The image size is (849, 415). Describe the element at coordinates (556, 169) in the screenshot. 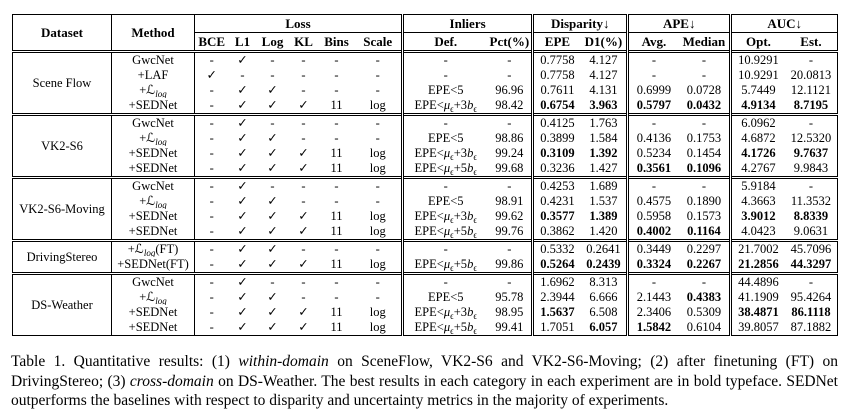

I see `epe-cell: 0.3236` at that location.